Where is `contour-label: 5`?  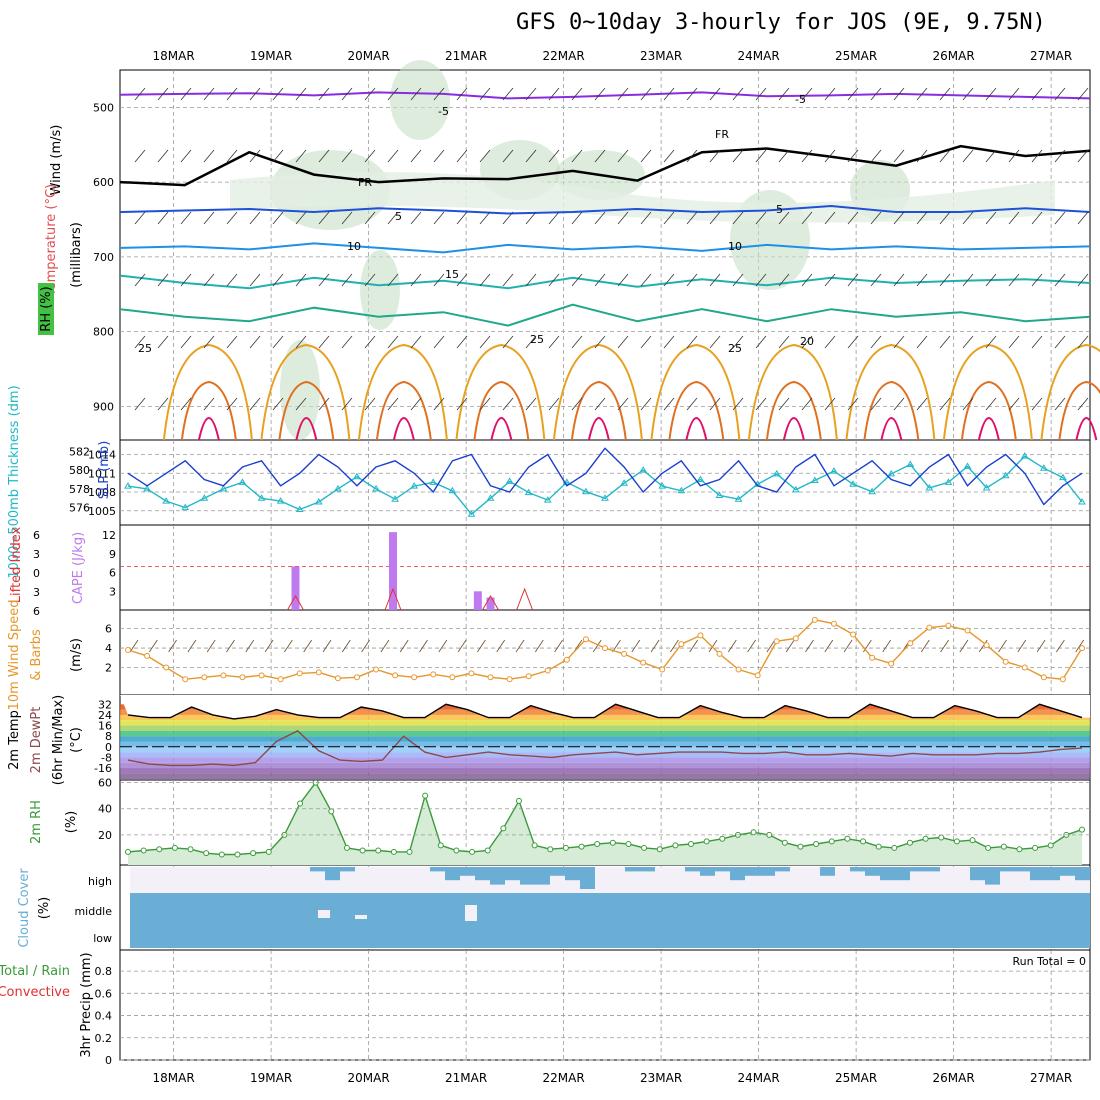 contour-label: 5 is located at coordinates (398, 216).